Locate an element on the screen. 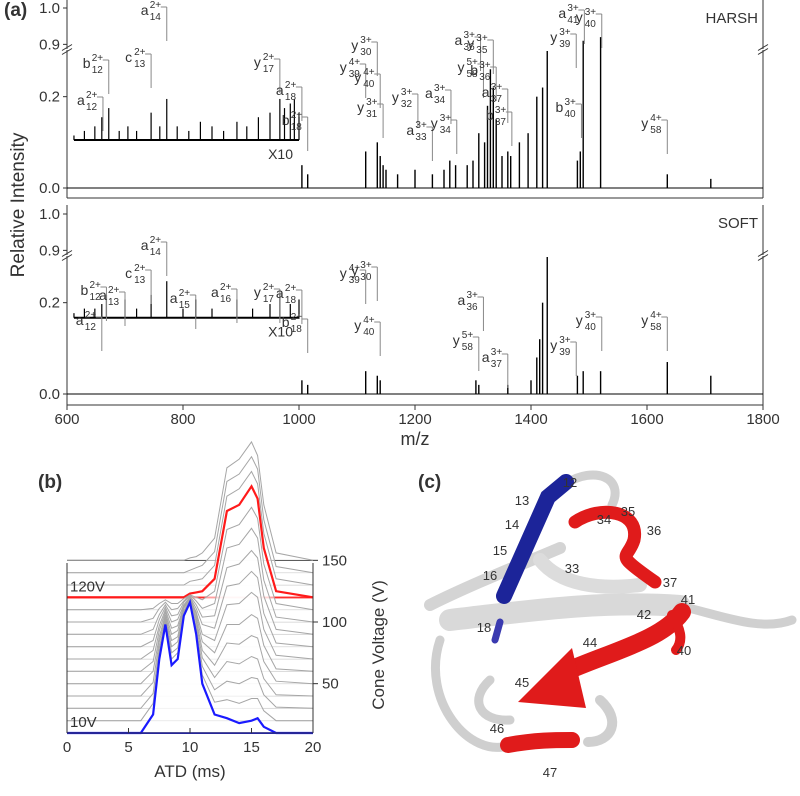  annotation-index: 34 is located at coordinates (440, 100).